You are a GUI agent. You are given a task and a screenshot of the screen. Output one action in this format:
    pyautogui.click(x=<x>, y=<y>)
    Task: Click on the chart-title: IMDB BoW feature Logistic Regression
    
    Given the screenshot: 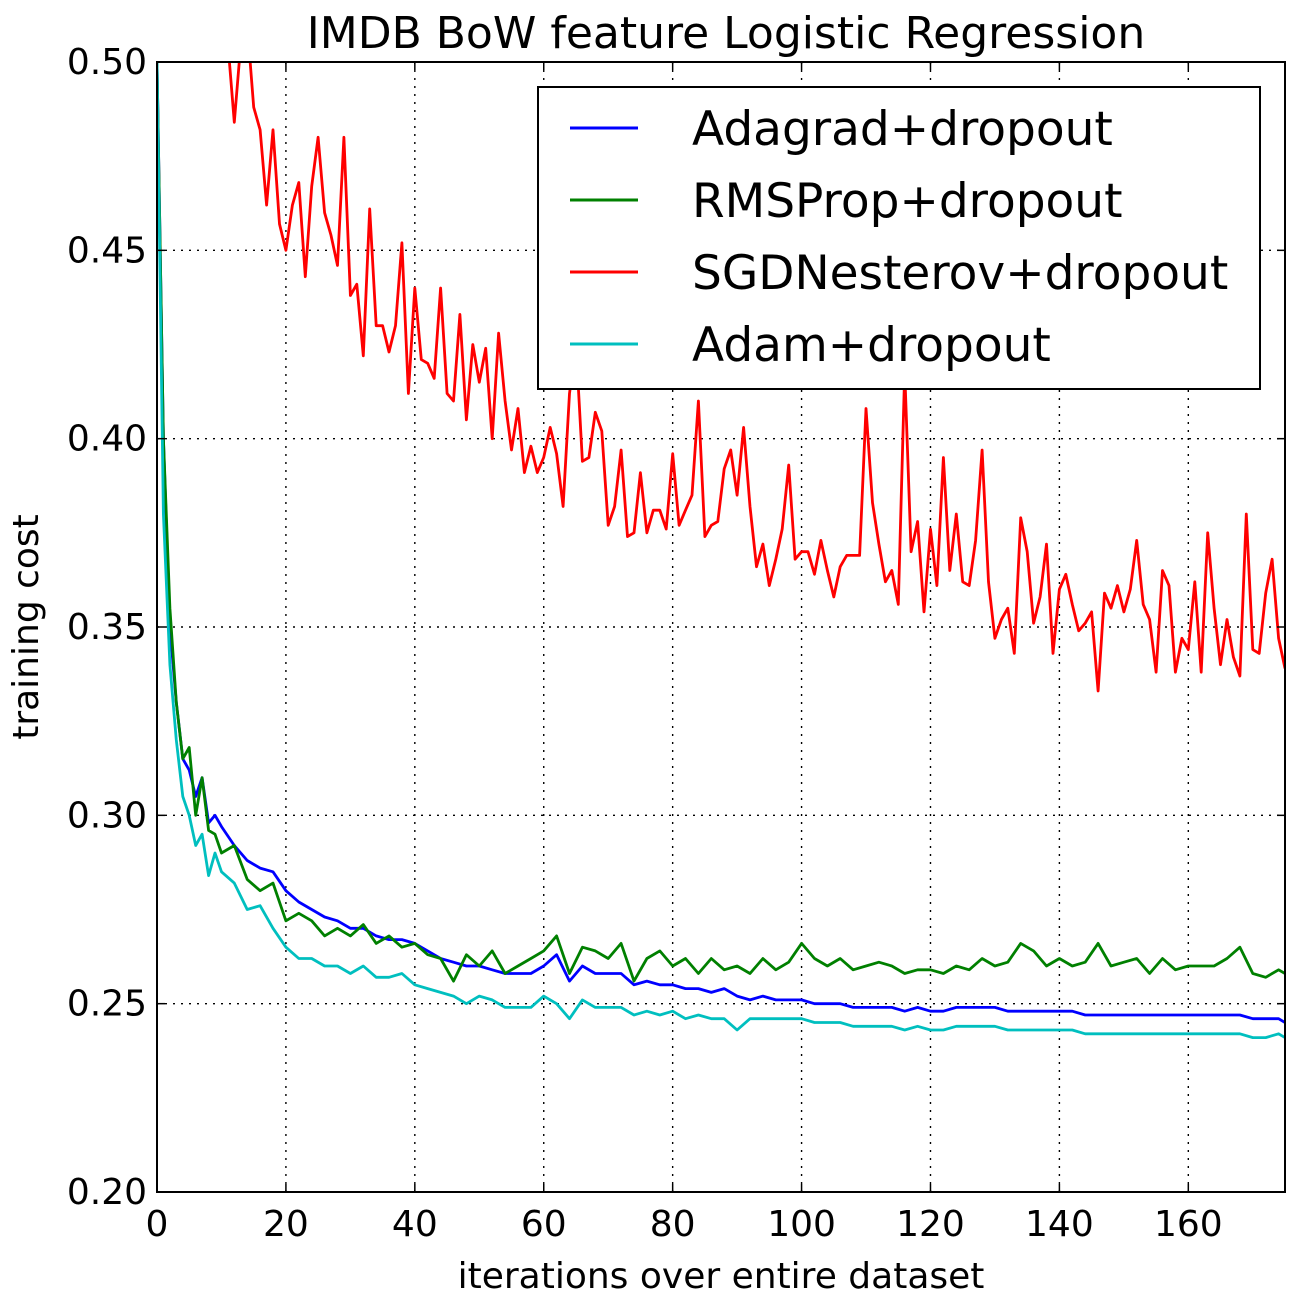 What is the action you would take?
    pyautogui.click(x=726, y=33)
    